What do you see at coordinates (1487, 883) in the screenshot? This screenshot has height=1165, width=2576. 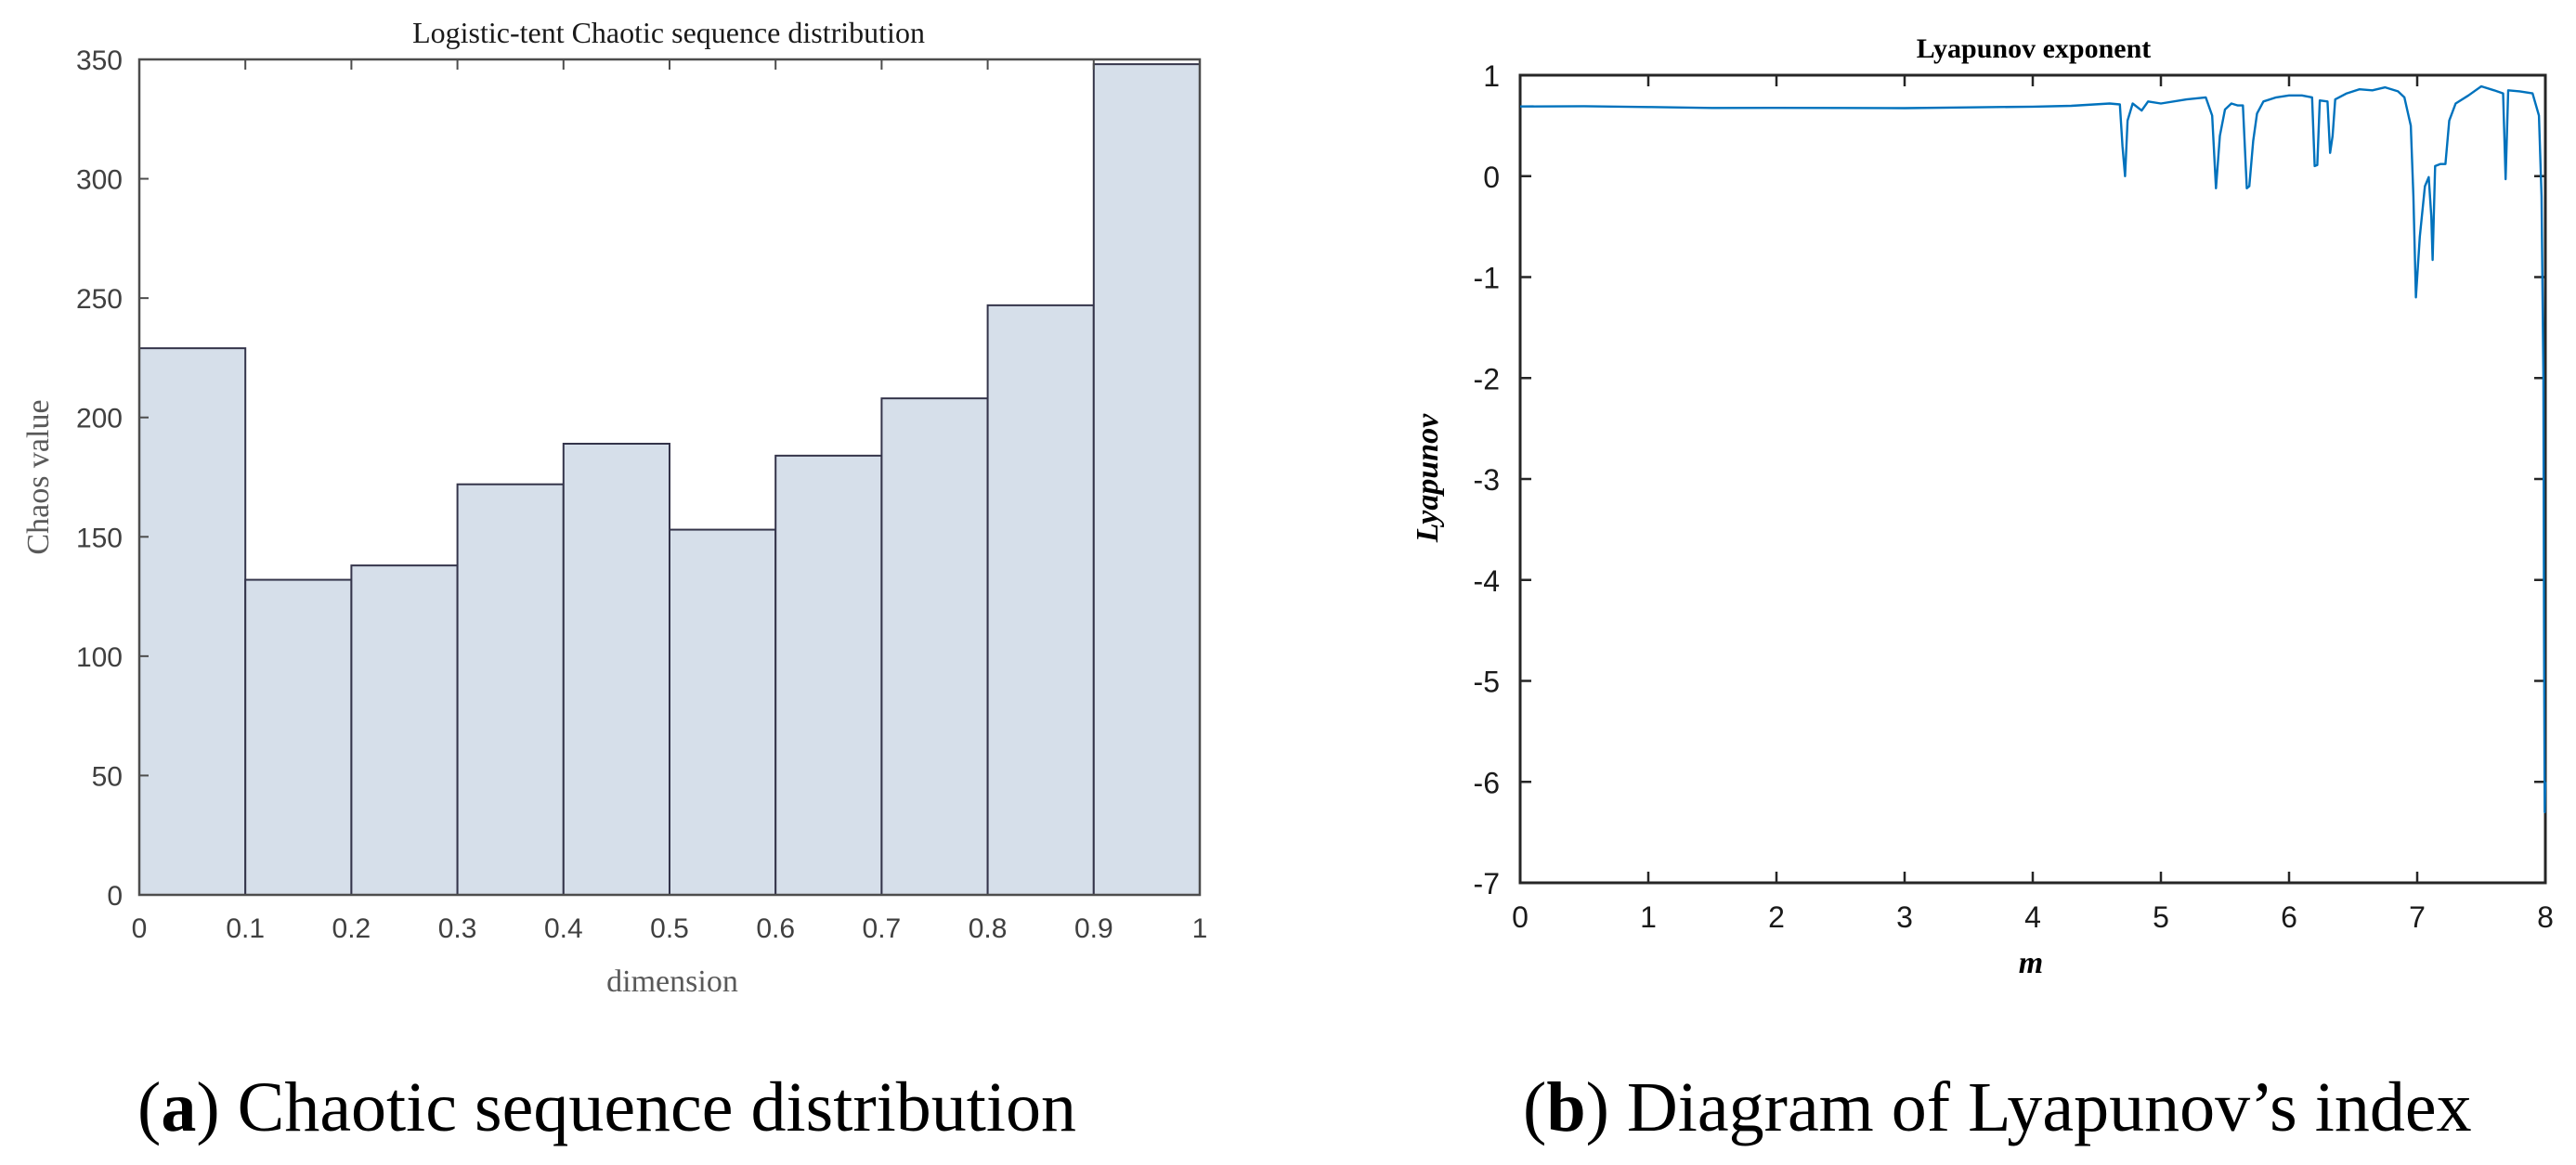 I see `y-tick-label: -7` at bounding box center [1487, 883].